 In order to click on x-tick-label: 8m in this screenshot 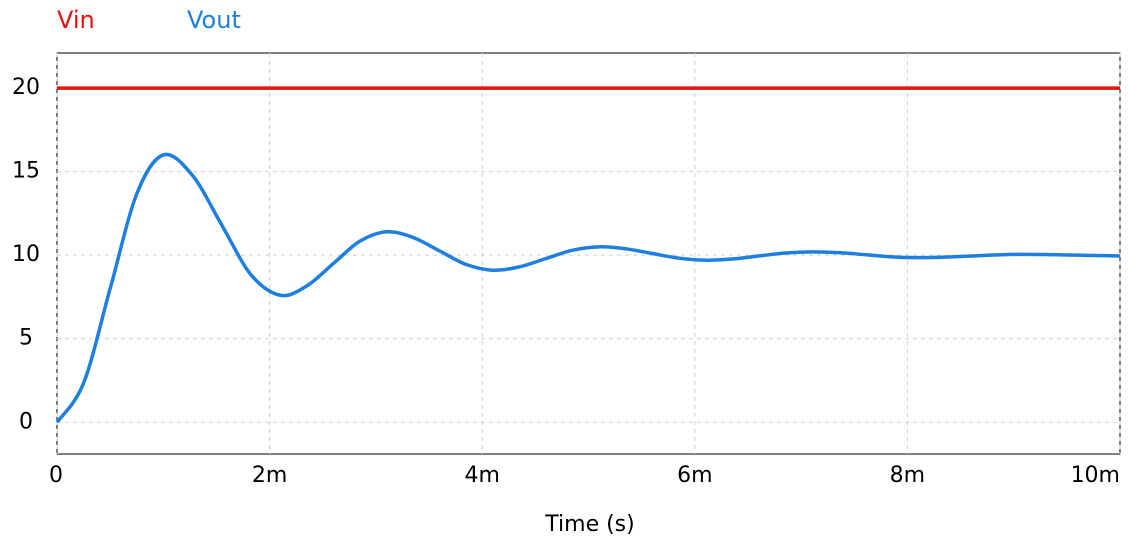, I will do `click(907, 475)`.